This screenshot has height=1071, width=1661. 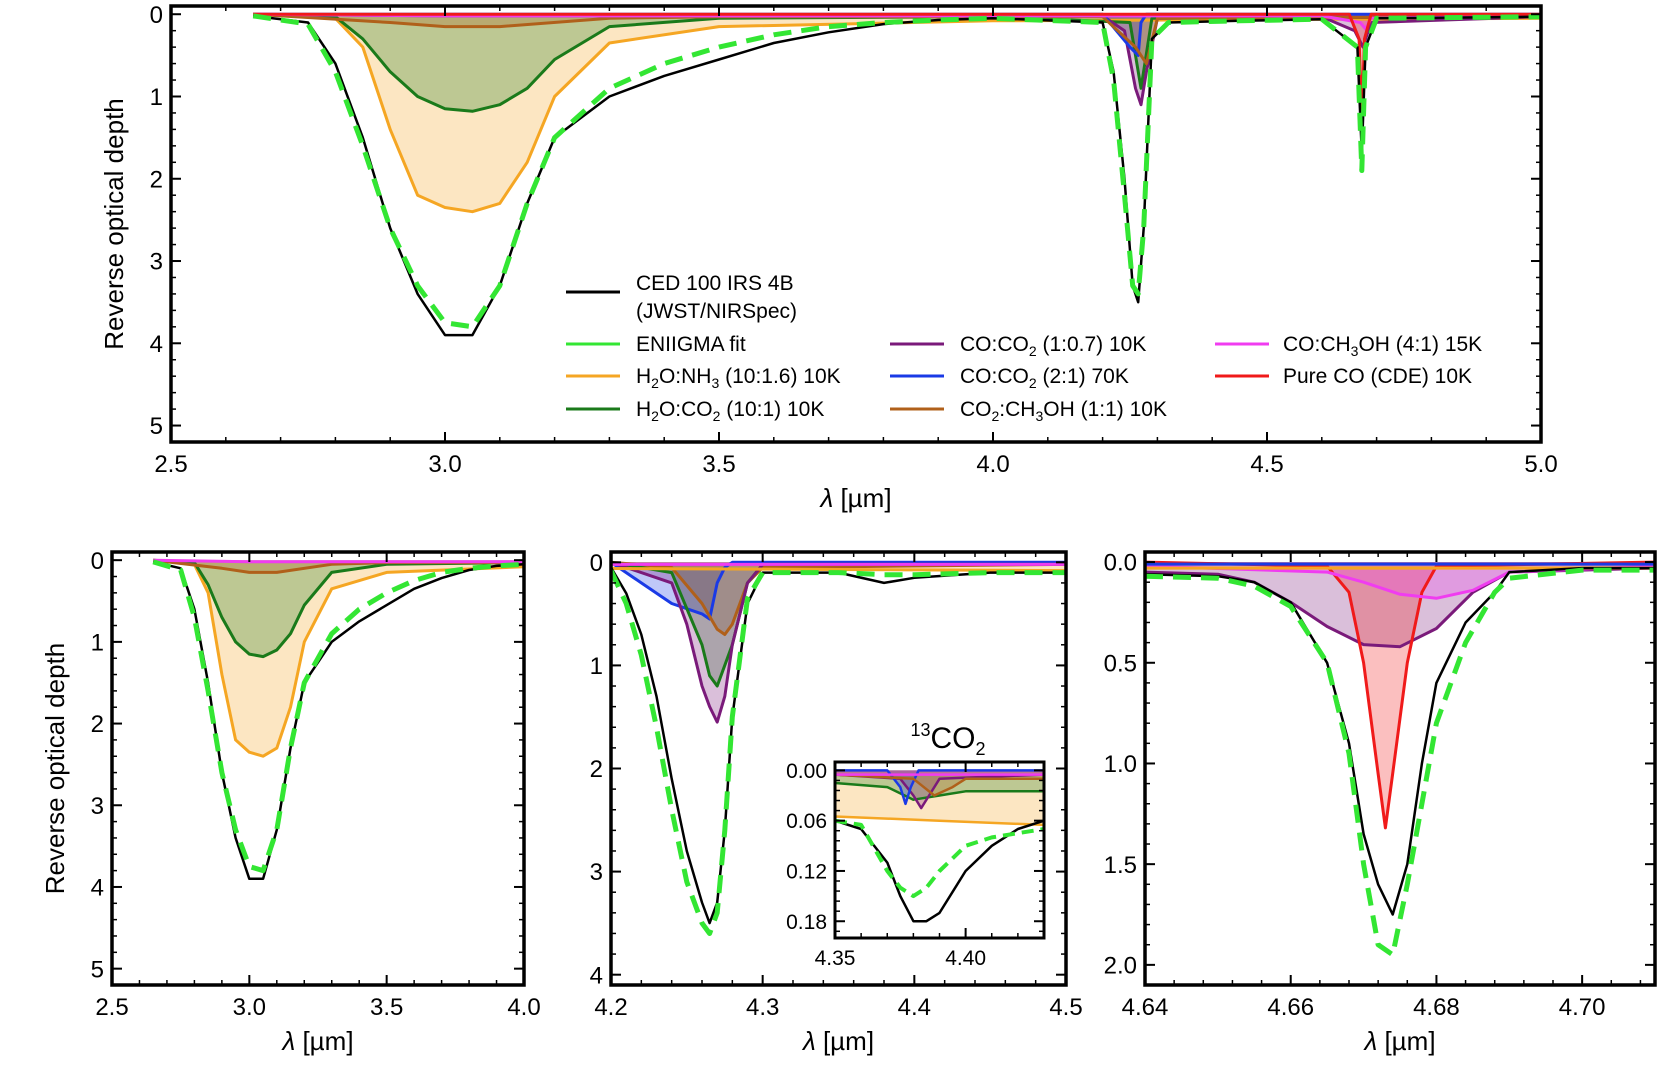 What do you see at coordinates (156, 426) in the screenshot?
I see `y-tick-label: 5` at bounding box center [156, 426].